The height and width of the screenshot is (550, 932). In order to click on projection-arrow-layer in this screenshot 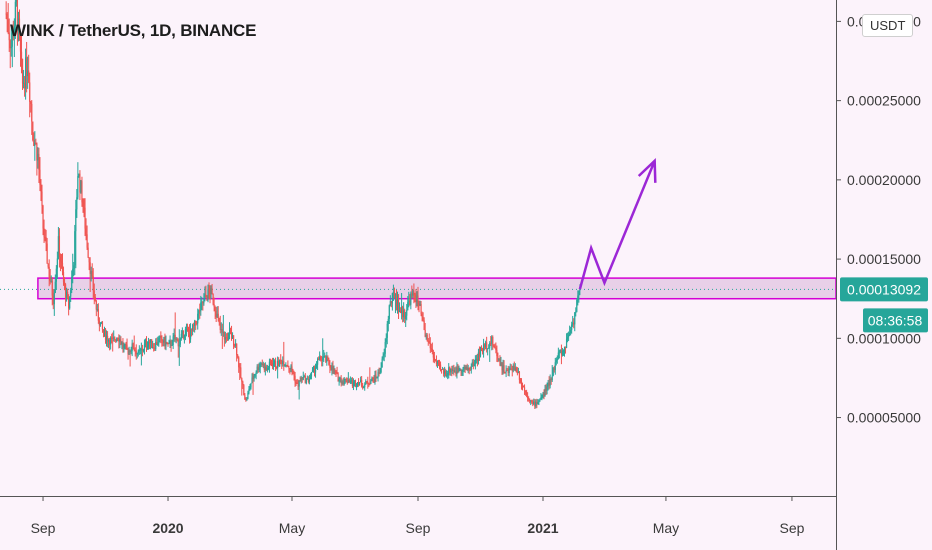, I will do `click(617, 224)`.